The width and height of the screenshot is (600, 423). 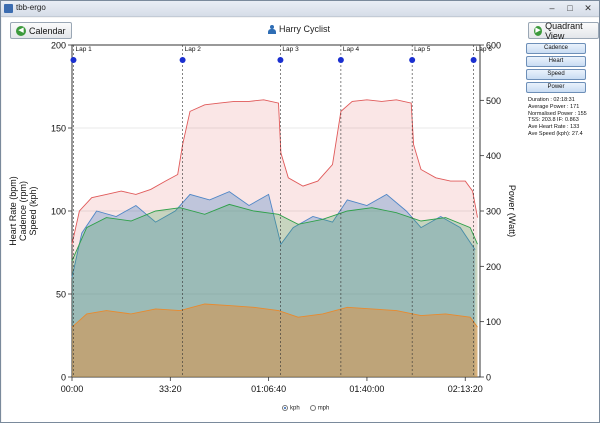 I want to click on minimize-icon: –, so click(x=552, y=8).